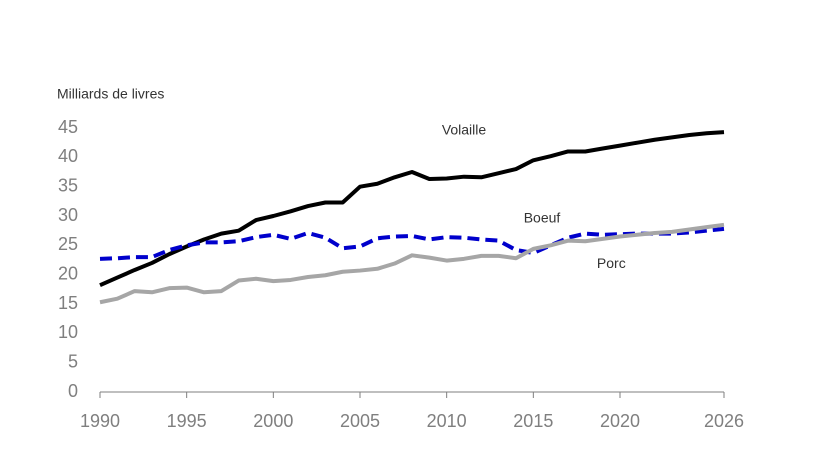 The height and width of the screenshot is (462, 820). Describe the element at coordinates (447, 421) in the screenshot. I see `x-tick-label: 2010` at that location.